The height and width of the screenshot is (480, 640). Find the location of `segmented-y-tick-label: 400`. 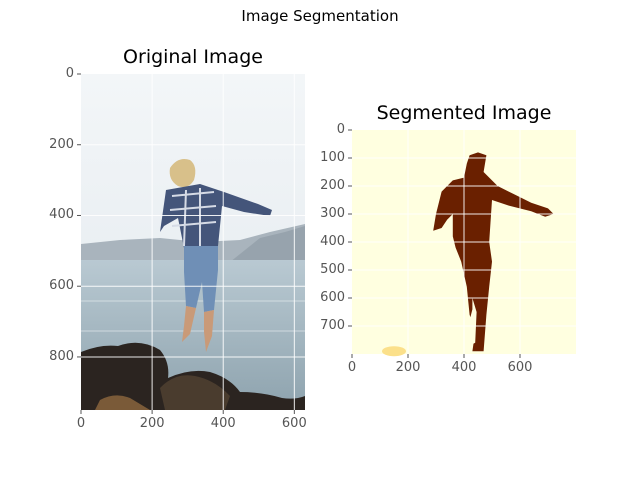

segmented-y-tick-label: 400 is located at coordinates (332, 241).